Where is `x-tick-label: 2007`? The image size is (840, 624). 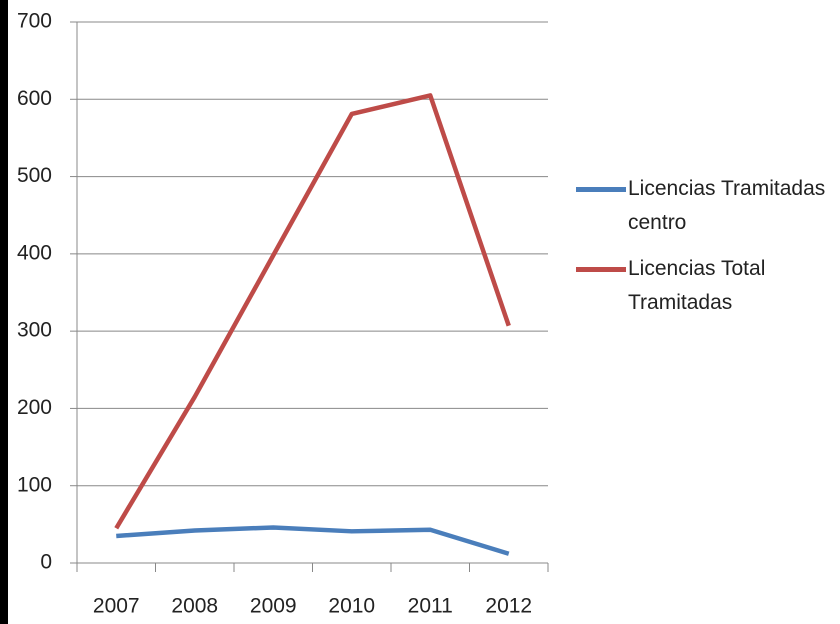
x-tick-label: 2007 is located at coordinates (116, 606).